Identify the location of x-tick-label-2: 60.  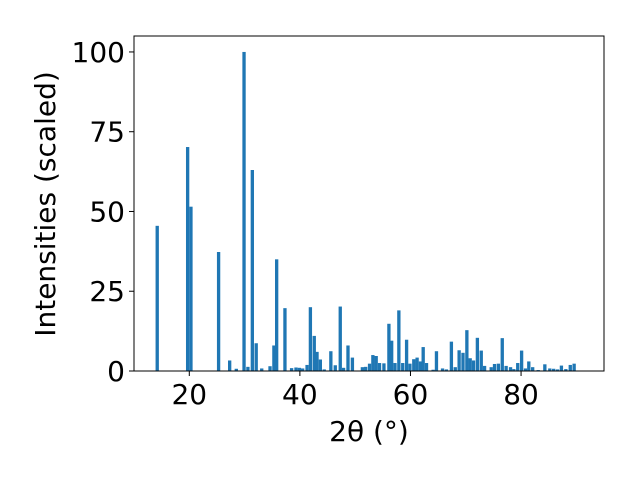
(411, 394).